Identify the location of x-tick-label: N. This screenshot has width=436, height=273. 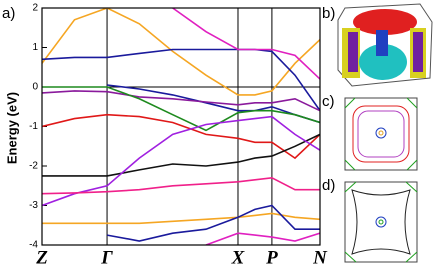
(320, 257).